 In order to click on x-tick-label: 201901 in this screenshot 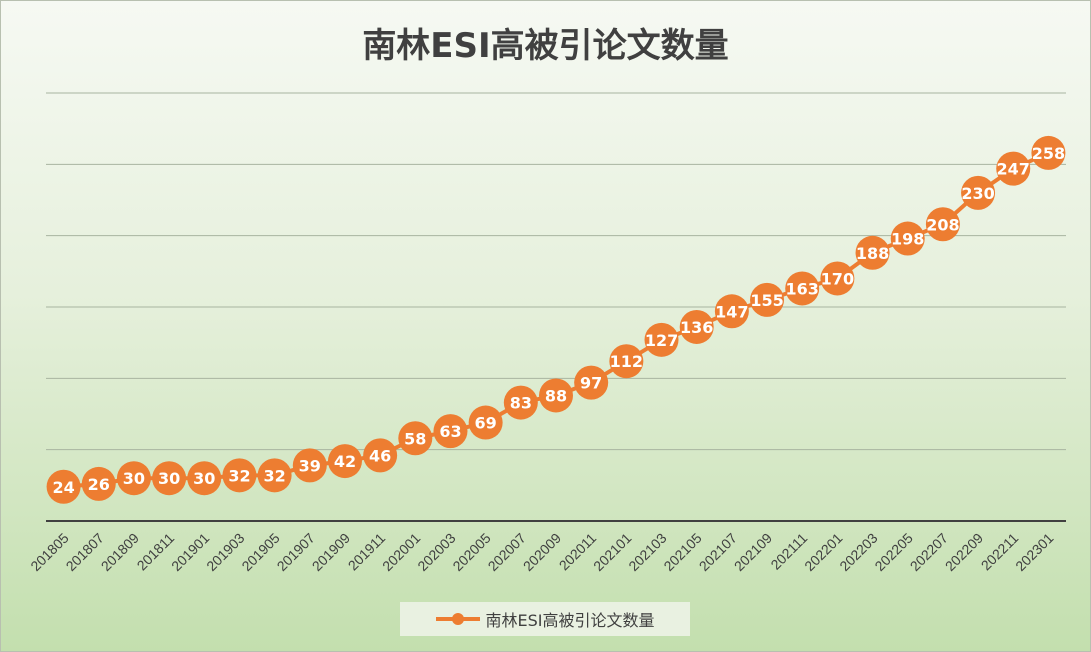, I will do `click(190, 552)`.